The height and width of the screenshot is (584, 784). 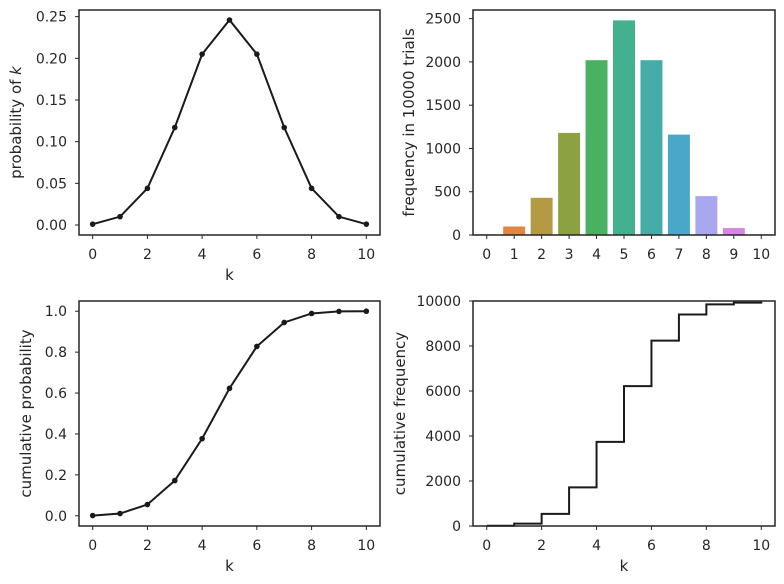 I want to click on y-tick-label: 0.05, so click(x=51, y=184).